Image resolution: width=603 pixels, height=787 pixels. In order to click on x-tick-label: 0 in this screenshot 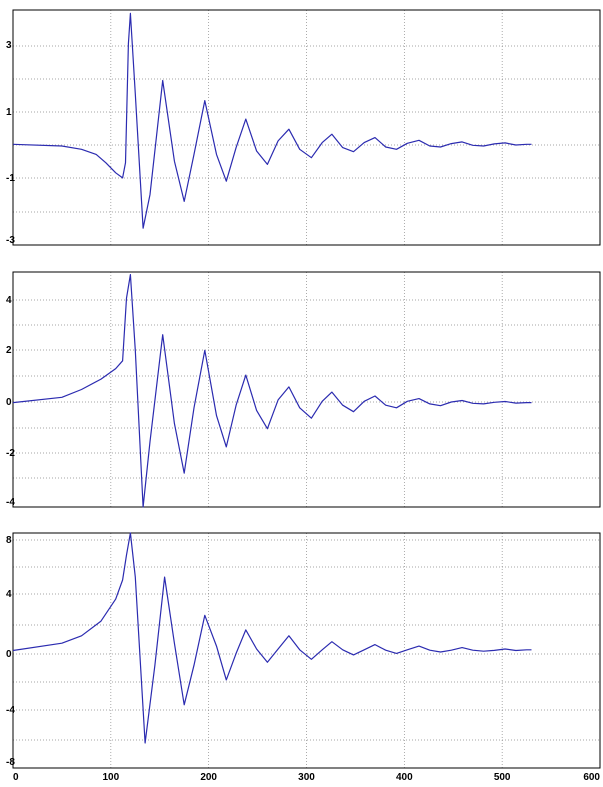, I will do `click(16, 777)`.